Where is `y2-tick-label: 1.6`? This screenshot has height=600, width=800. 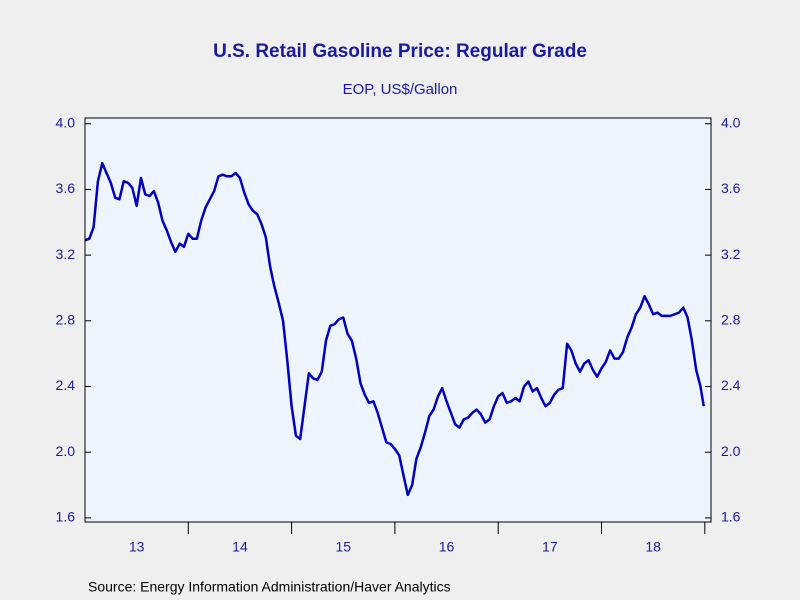
y2-tick-label: 1.6 is located at coordinates (731, 517).